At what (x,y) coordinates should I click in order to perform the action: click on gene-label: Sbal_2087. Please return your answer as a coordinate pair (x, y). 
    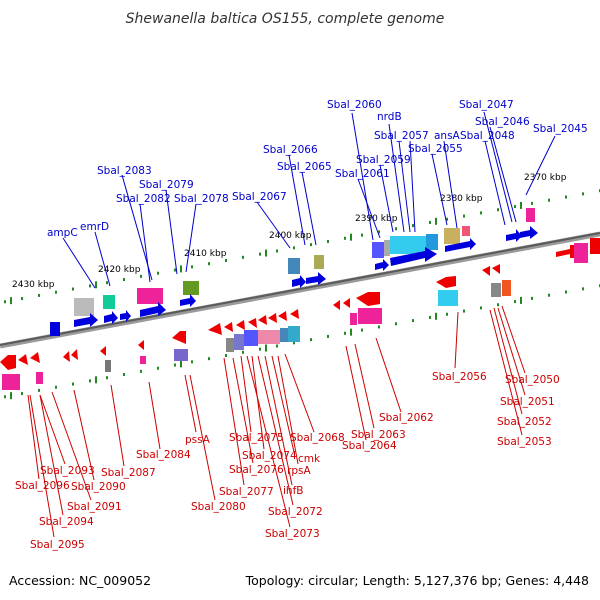
    Looking at the image, I should click on (128, 473).